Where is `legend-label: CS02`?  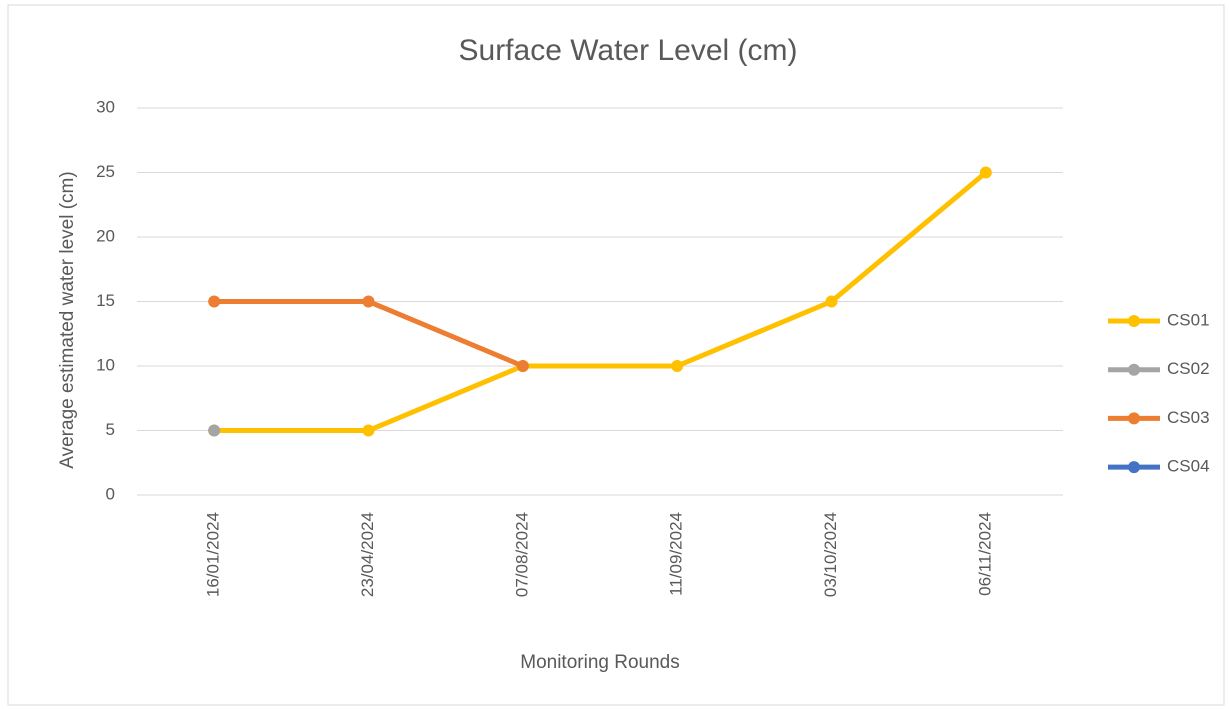 legend-label: CS02 is located at coordinates (1188, 368).